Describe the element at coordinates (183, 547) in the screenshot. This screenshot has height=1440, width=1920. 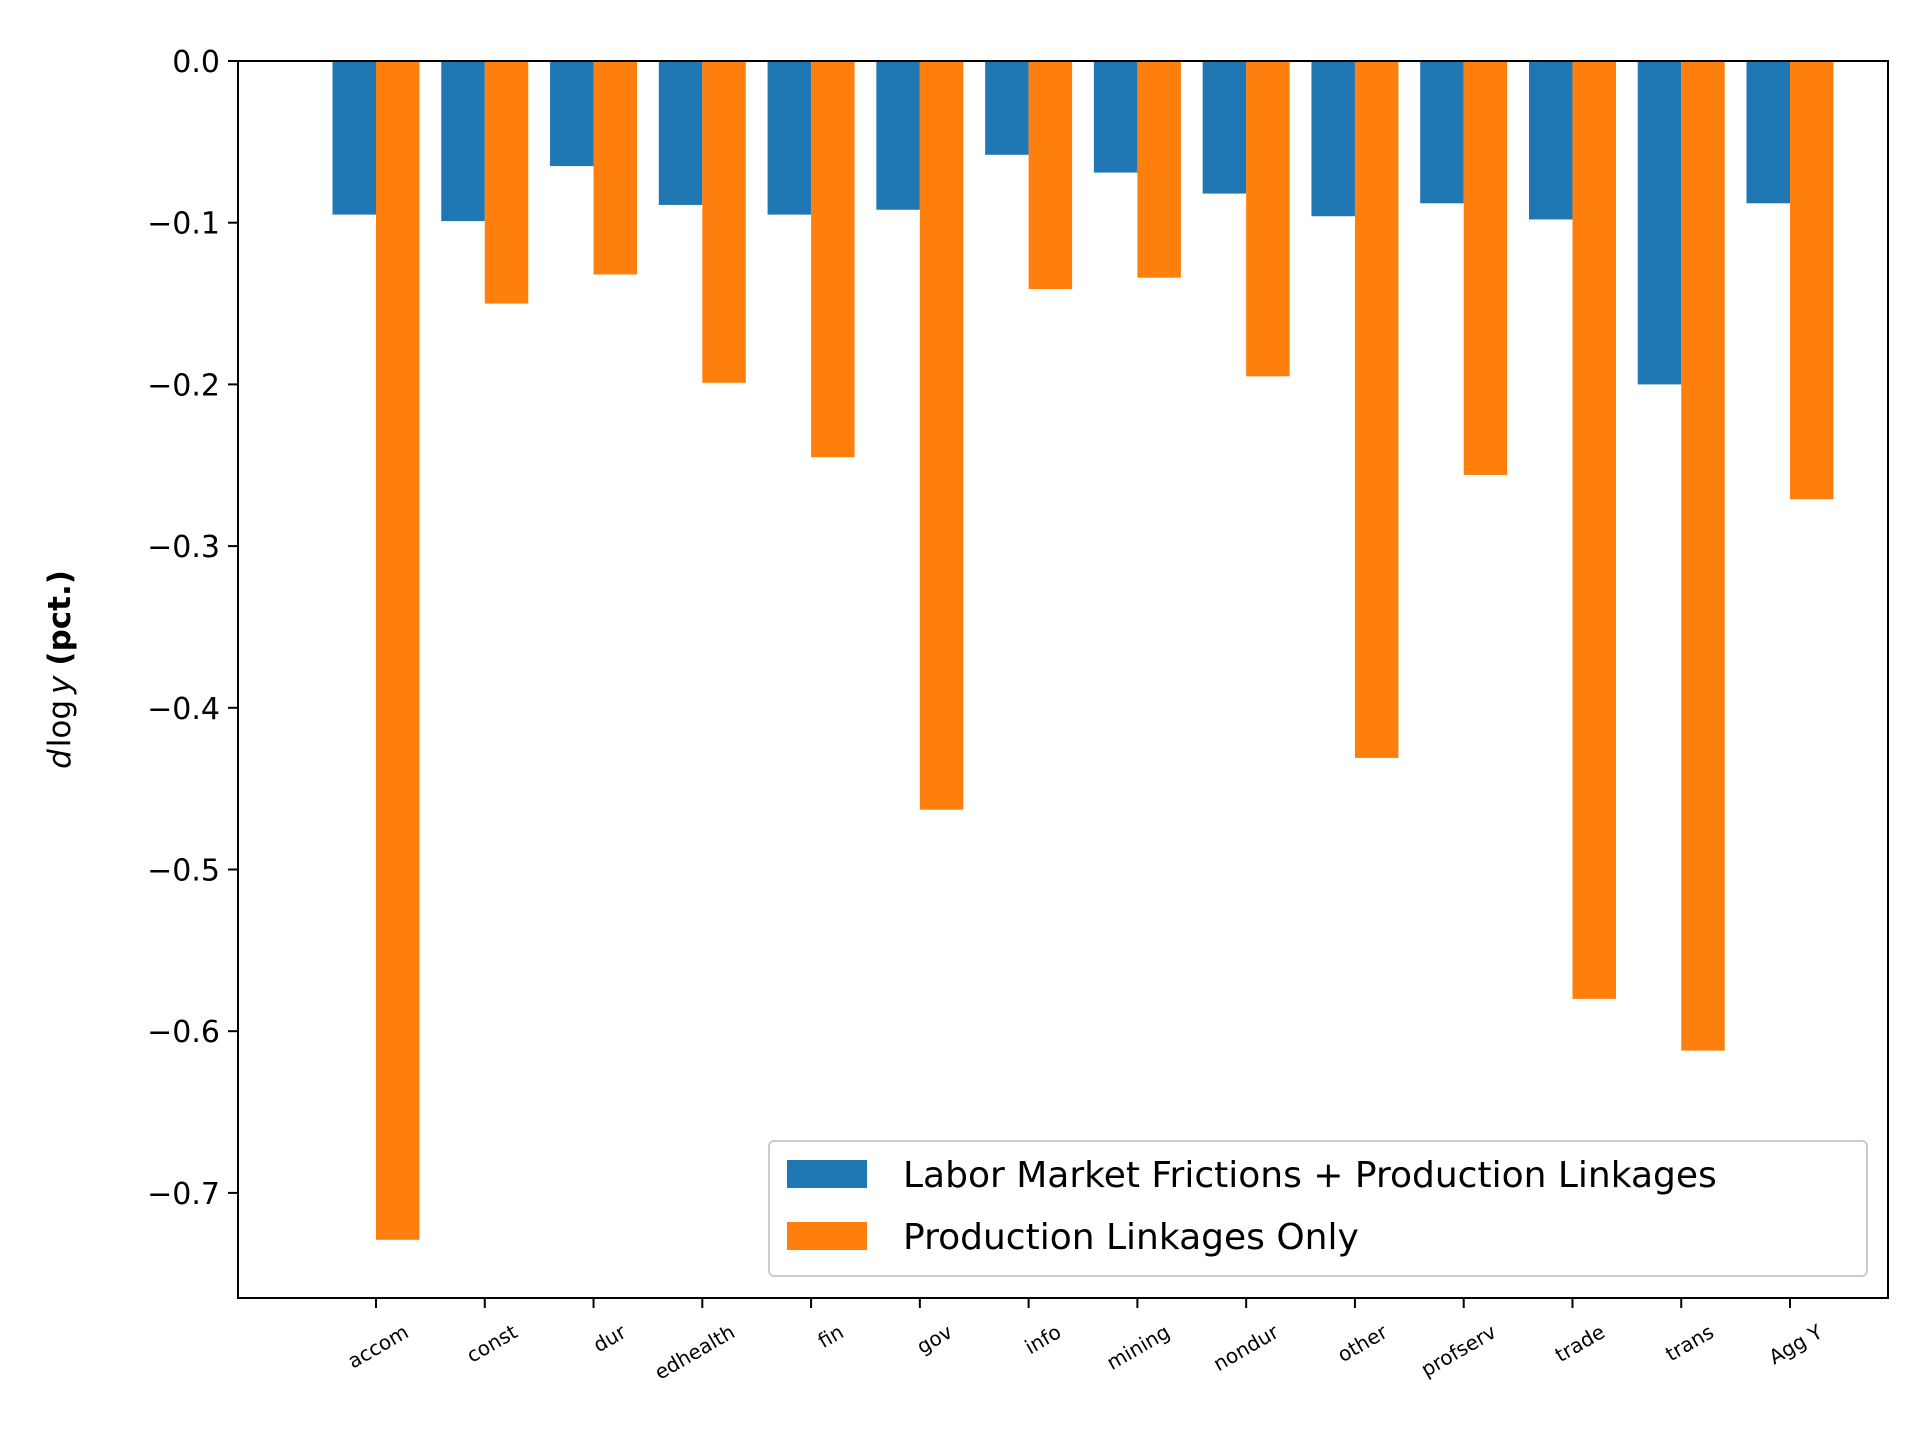
I see `y-tick-label: −0.3` at that location.